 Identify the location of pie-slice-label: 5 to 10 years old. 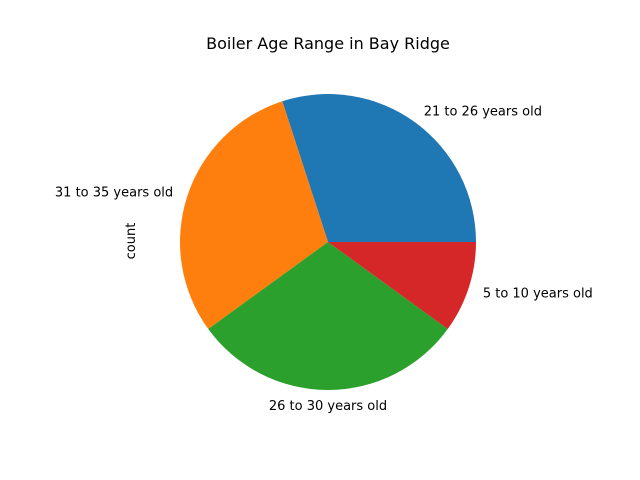
(538, 293).